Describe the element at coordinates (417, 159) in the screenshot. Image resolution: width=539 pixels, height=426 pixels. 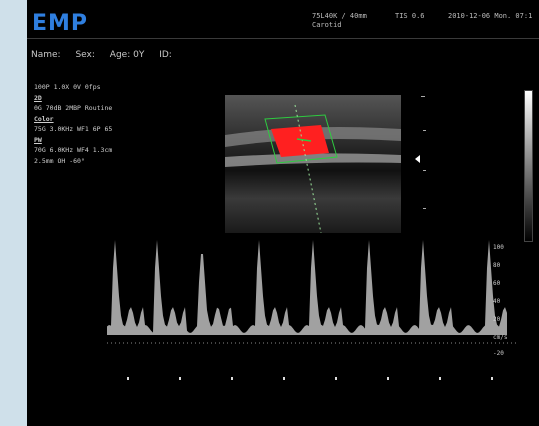
I see `focus-arrow-icon` at that location.